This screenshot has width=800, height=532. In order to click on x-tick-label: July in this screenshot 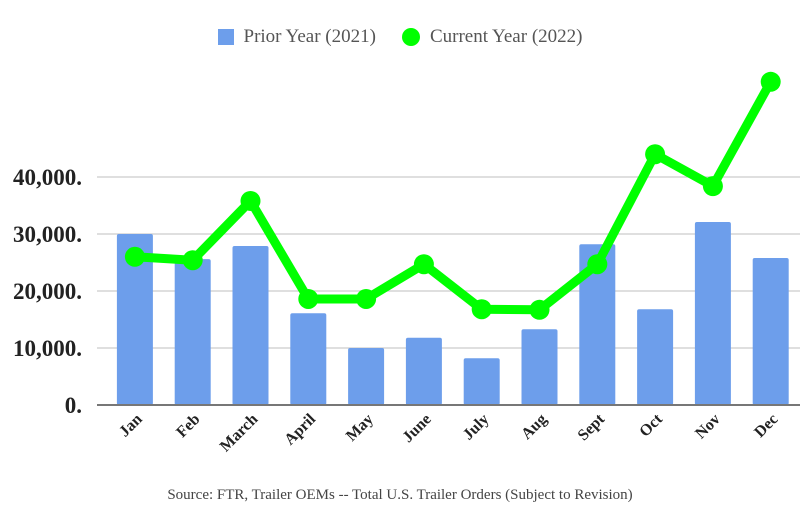, I will do `click(476, 427)`.